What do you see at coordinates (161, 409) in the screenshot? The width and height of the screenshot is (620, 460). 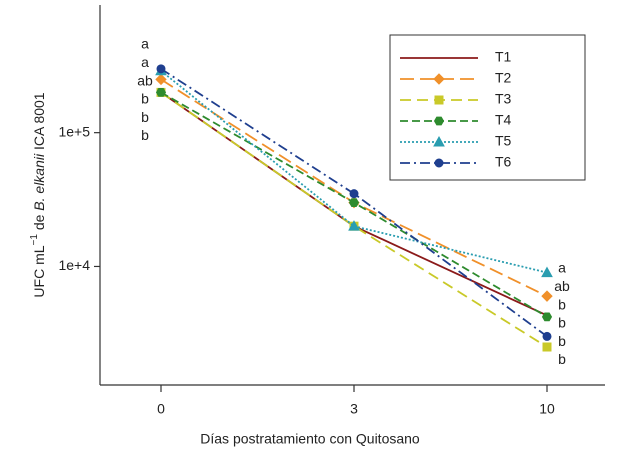 I see `x-tick-label: 0` at bounding box center [161, 409].